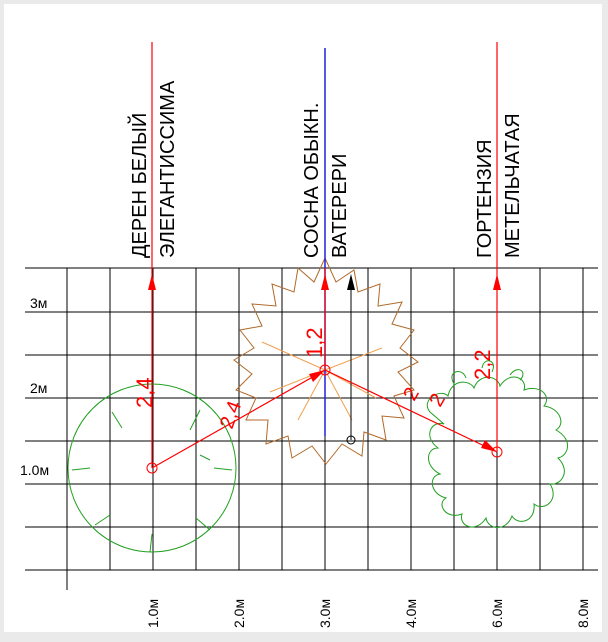 Image resolution: width=608 pixels, height=642 pixels. Describe the element at coordinates (144, 392) in the screenshot. I see `plant-1-count: 2,4` at that location.